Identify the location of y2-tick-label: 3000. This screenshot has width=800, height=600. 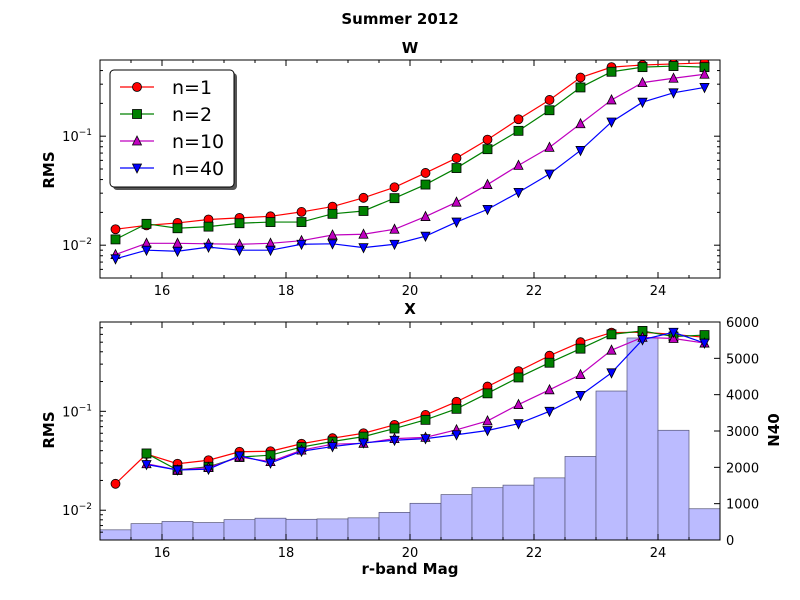
(742, 432).